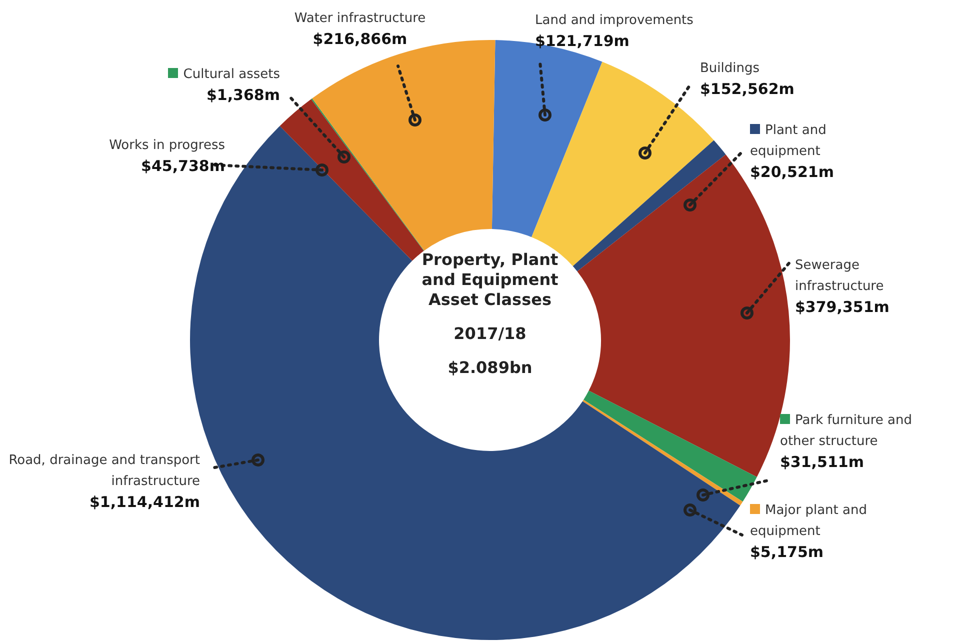 The width and height of the screenshot is (957, 643). What do you see at coordinates (360, 18) in the screenshot?
I see `slice-label: Water infrastructure` at bounding box center [360, 18].